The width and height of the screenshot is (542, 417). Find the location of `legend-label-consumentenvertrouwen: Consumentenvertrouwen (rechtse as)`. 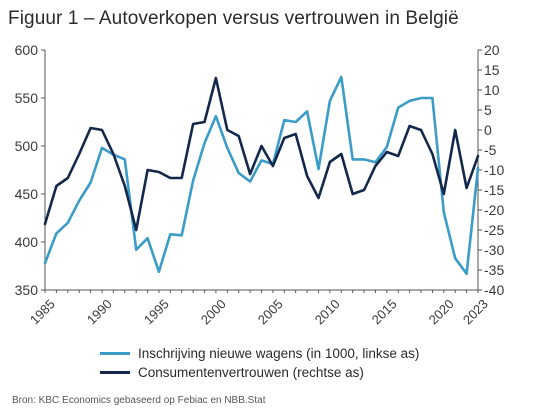

legend-label-consumentenvertrouwen: Consumentenvertrouwen (rechtse as) is located at coordinates (251, 372).